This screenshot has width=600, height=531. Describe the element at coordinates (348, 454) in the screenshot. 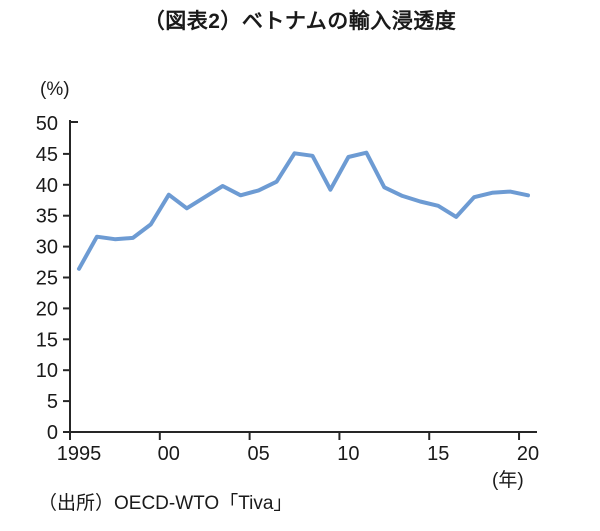

I see `x-axis-tick-label: 10` at that location.